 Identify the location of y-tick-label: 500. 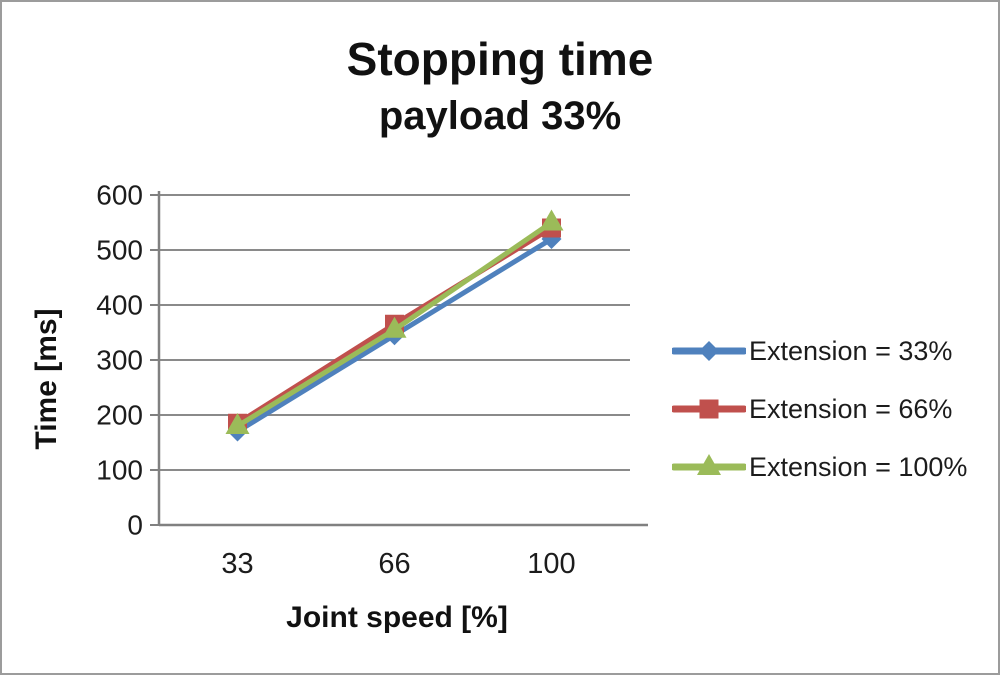
(119, 250).